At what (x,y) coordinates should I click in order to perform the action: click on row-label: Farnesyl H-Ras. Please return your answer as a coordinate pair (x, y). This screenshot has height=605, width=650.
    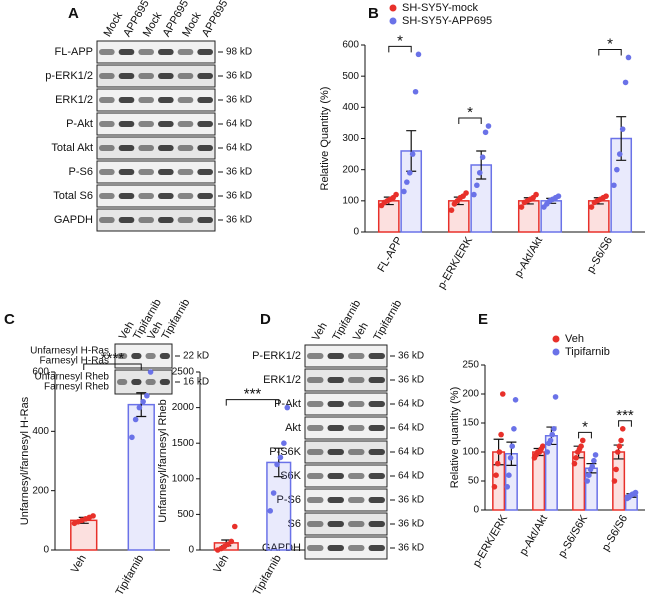
    Looking at the image, I should click on (74, 361).